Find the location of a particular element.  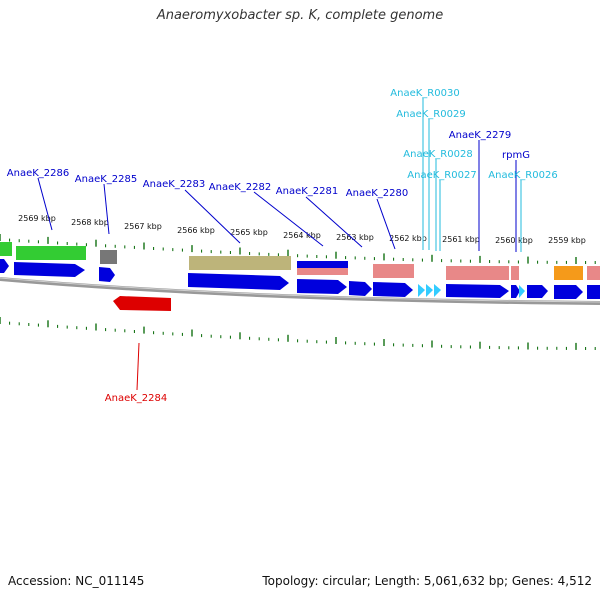

scale-label: 2560 kbp is located at coordinates (514, 240).